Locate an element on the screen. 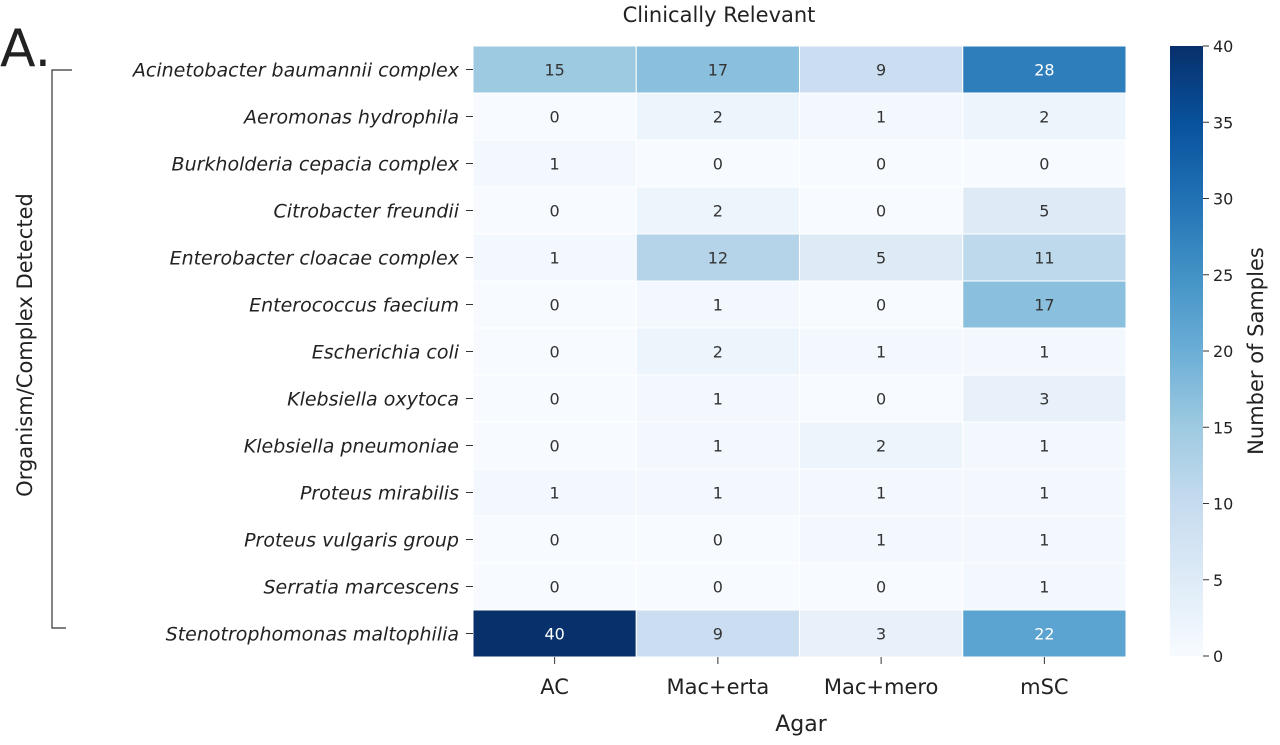 The image size is (1280, 745). x-tick-label: Mac+erta is located at coordinates (717, 687).